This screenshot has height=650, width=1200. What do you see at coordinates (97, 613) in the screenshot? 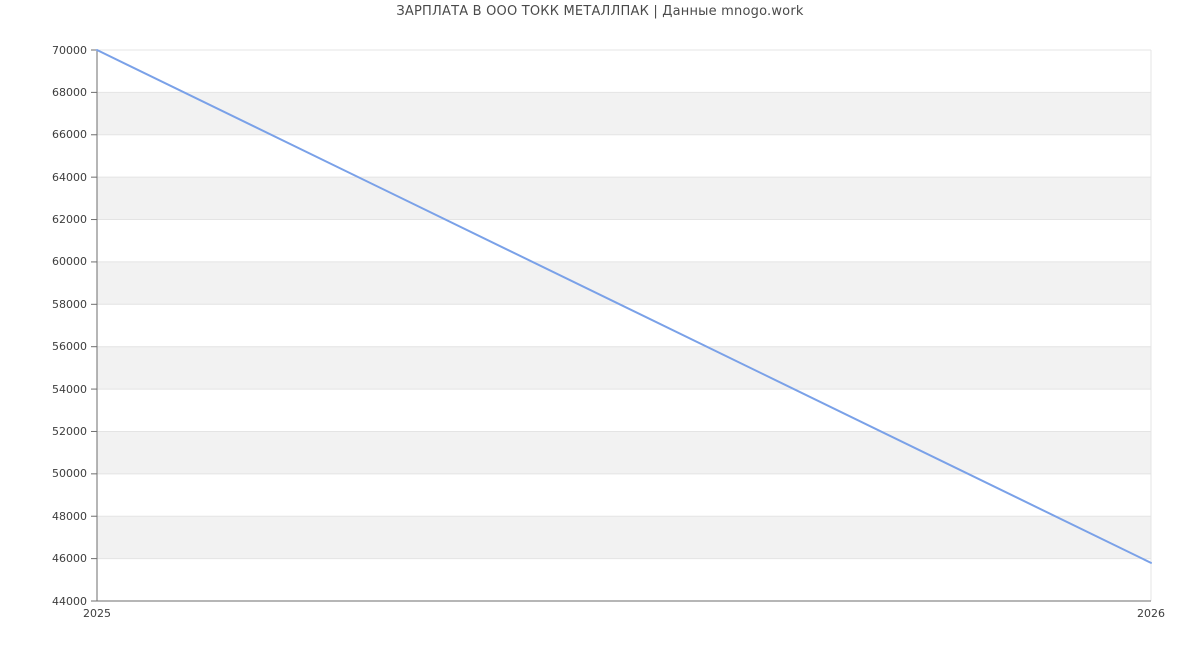
I see `x-tick-label: 2025` at bounding box center [97, 613].